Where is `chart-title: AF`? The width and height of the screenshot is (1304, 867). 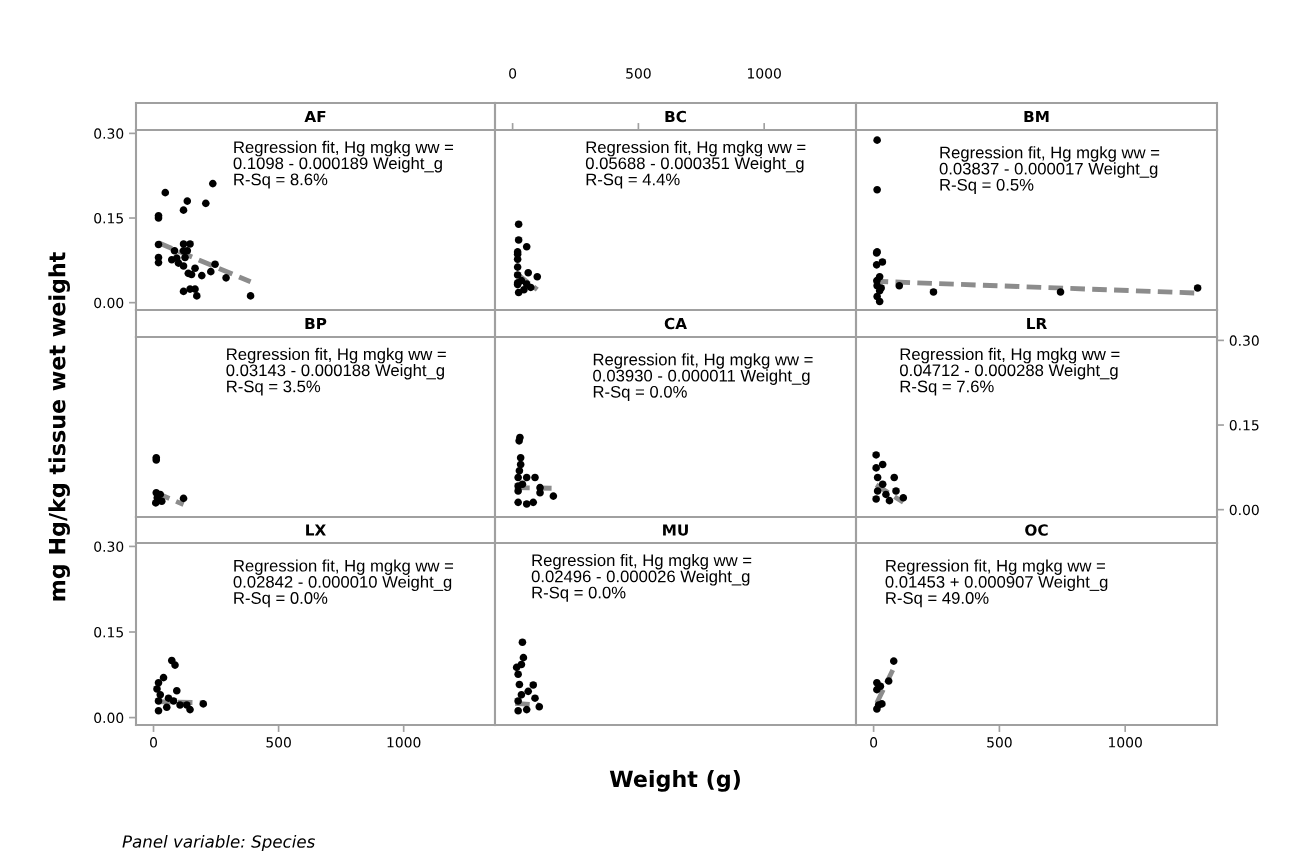
chart-title: AF is located at coordinates (315, 116).